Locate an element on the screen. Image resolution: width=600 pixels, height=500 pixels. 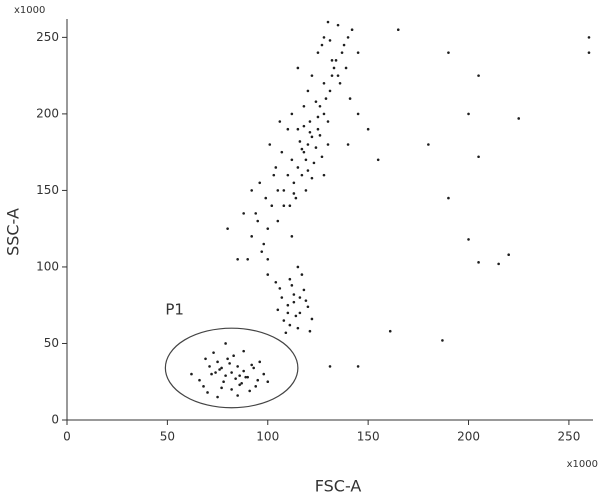
x-tick-label: 150 is located at coordinates (368, 437).